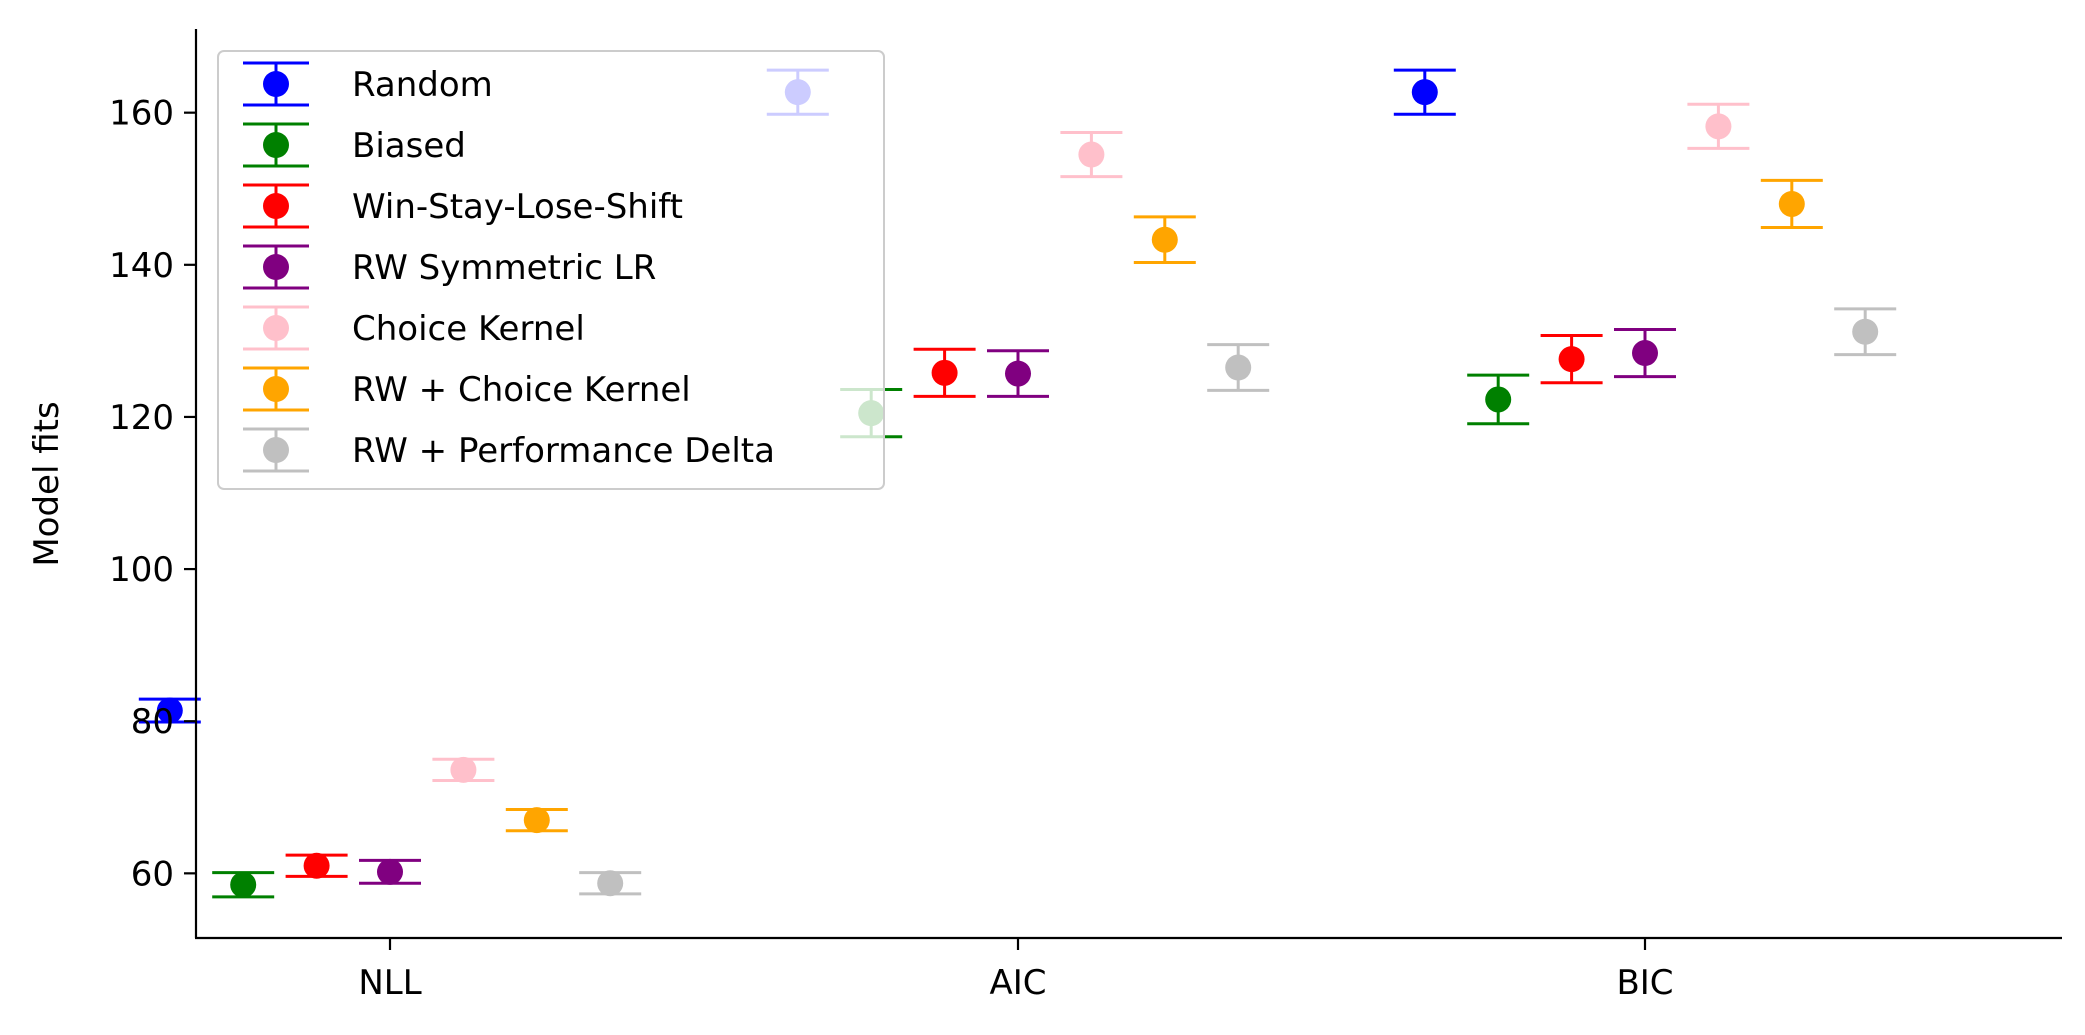 This screenshot has height=1035, width=2085. I want to click on legend-label: Random, so click(422, 85).